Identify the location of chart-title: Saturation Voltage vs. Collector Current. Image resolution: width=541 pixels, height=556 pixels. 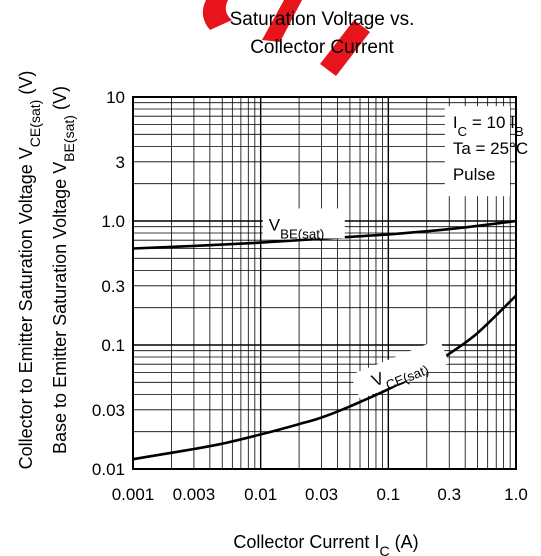
(322, 33).